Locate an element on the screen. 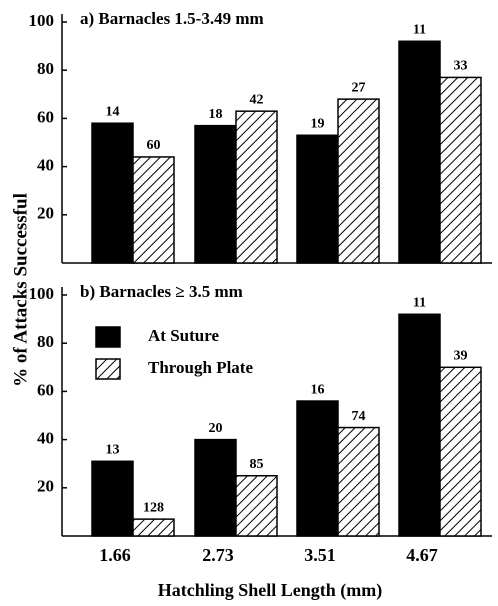 This screenshot has width=498, height=606. sample-size-label: 14 is located at coordinates (113, 111).